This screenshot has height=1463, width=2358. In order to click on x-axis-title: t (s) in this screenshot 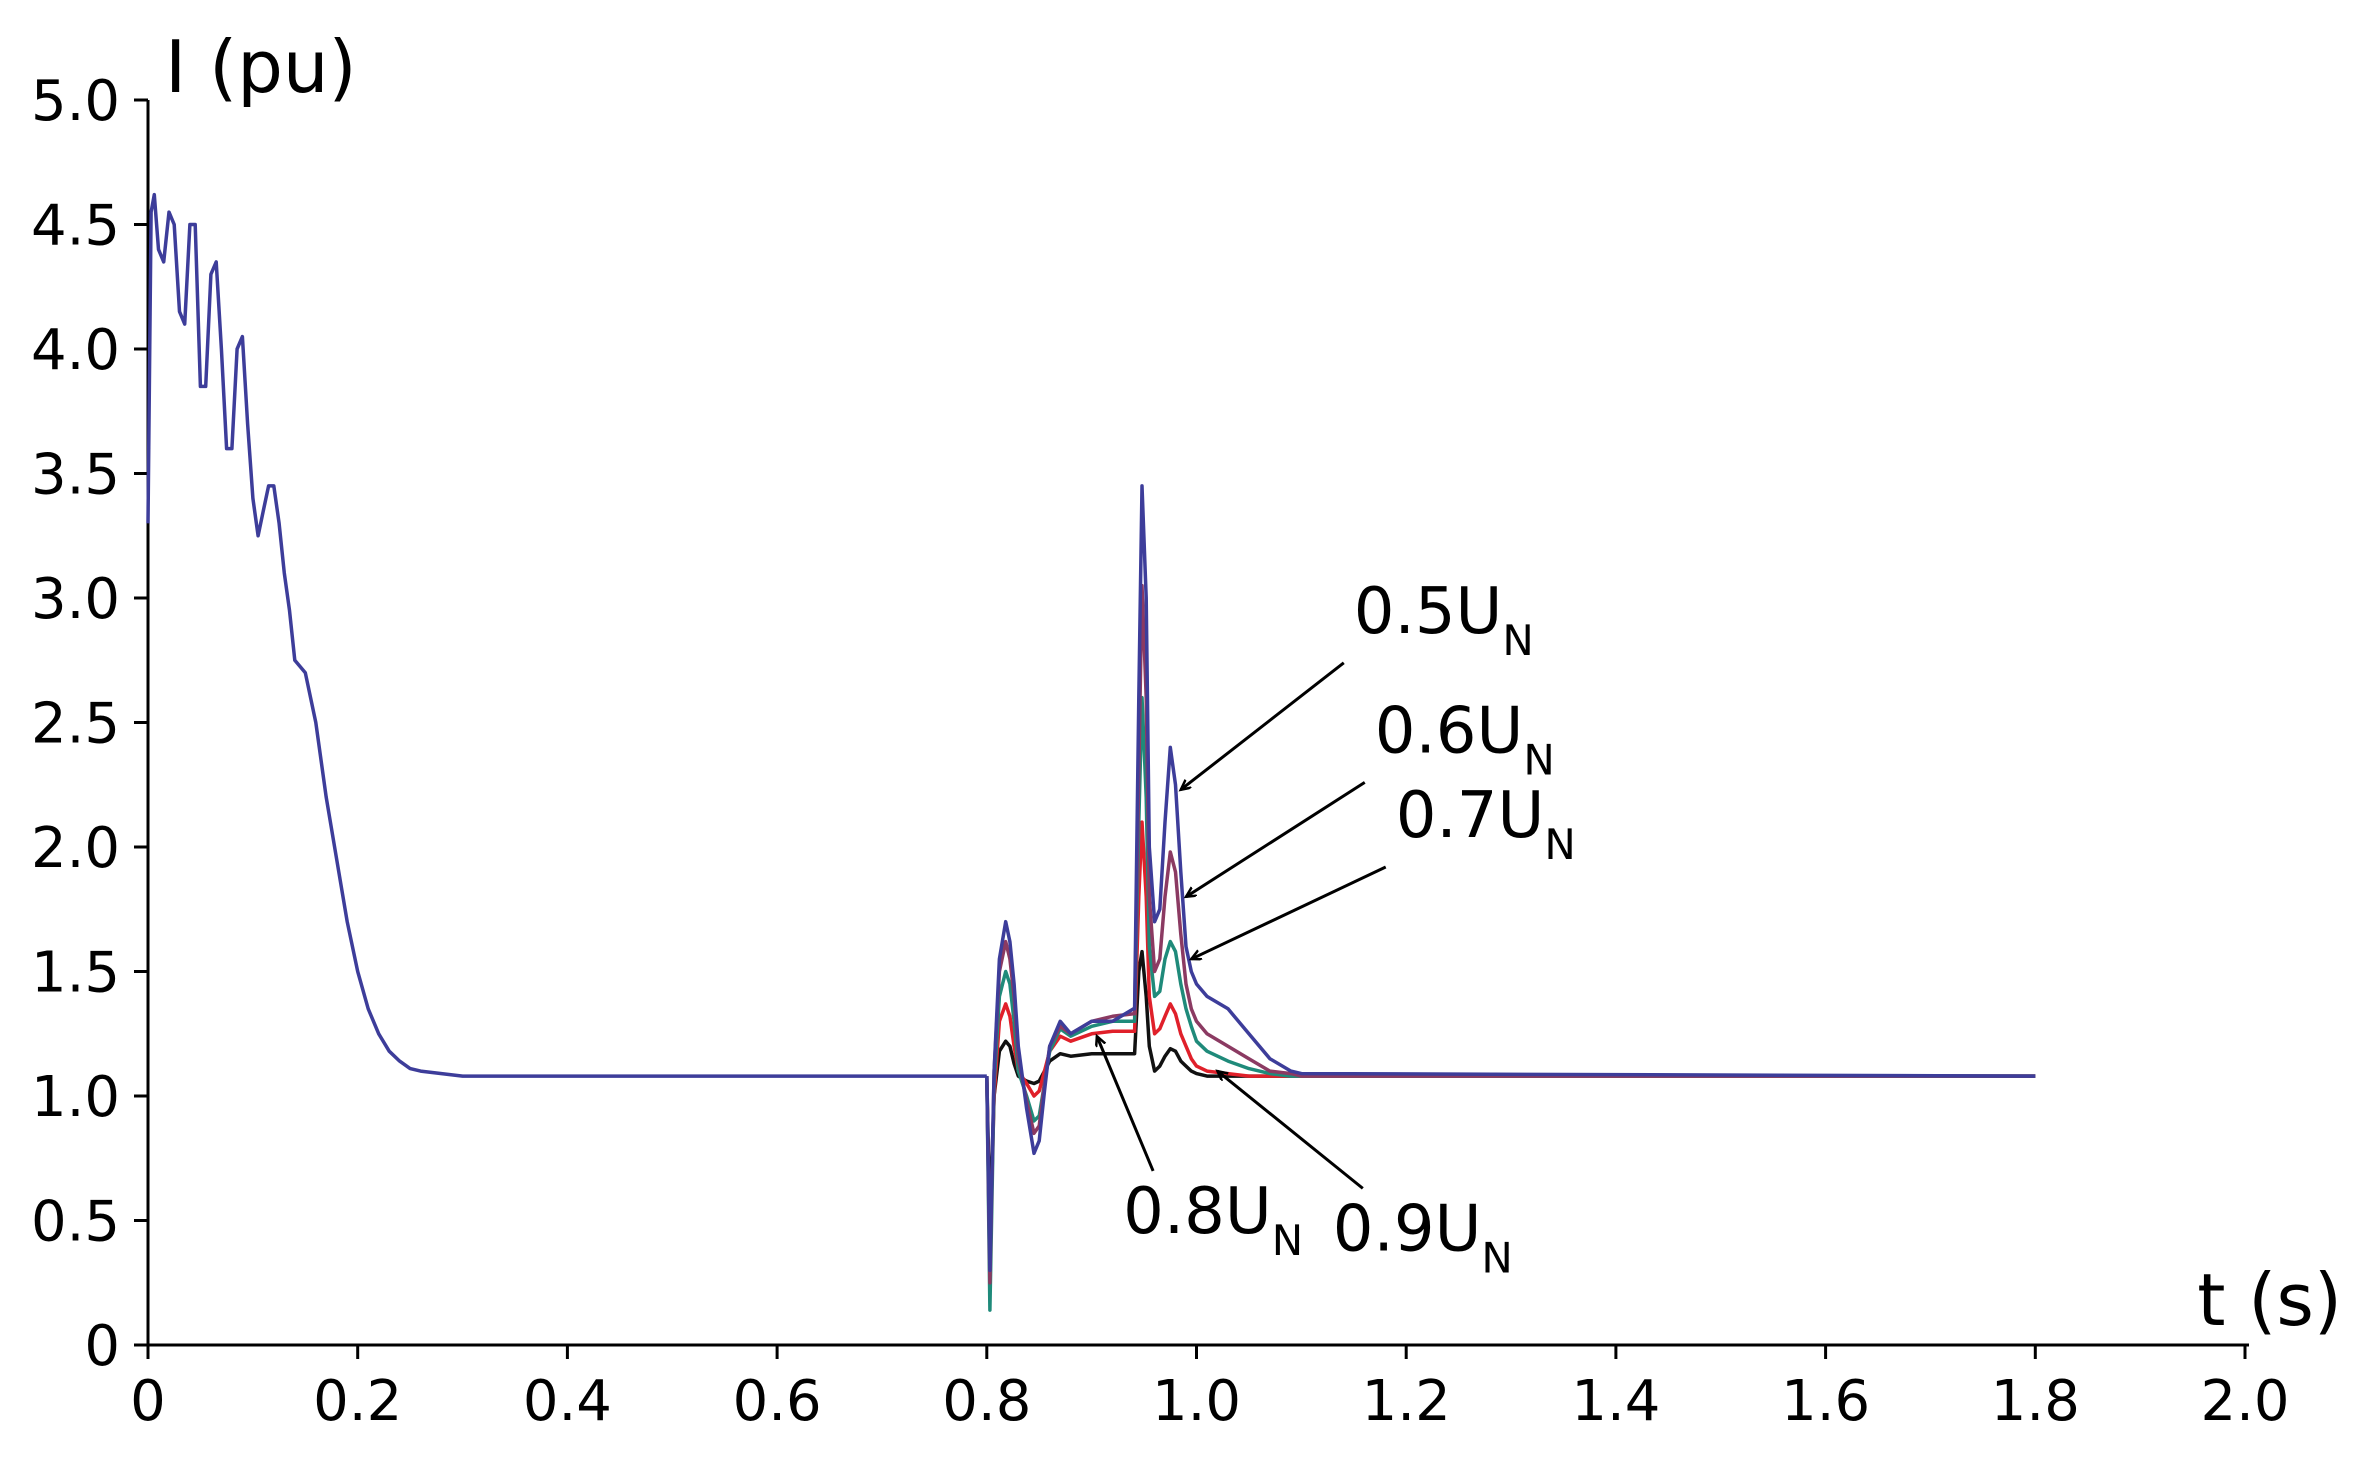, I will do `click(2269, 1300)`.